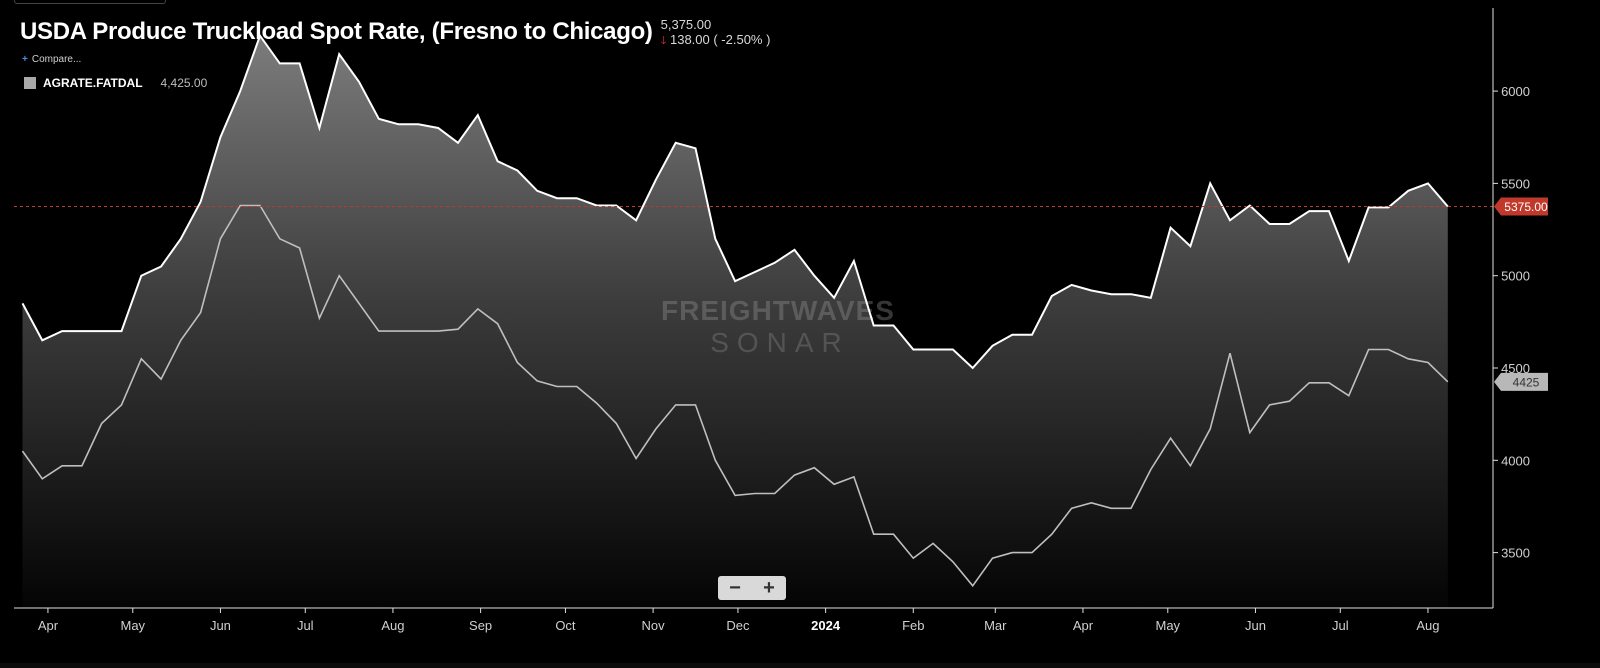 The image size is (1600, 668). What do you see at coordinates (1526, 382) in the screenshot?
I see `secondary-value-badge-label: 4425` at bounding box center [1526, 382].